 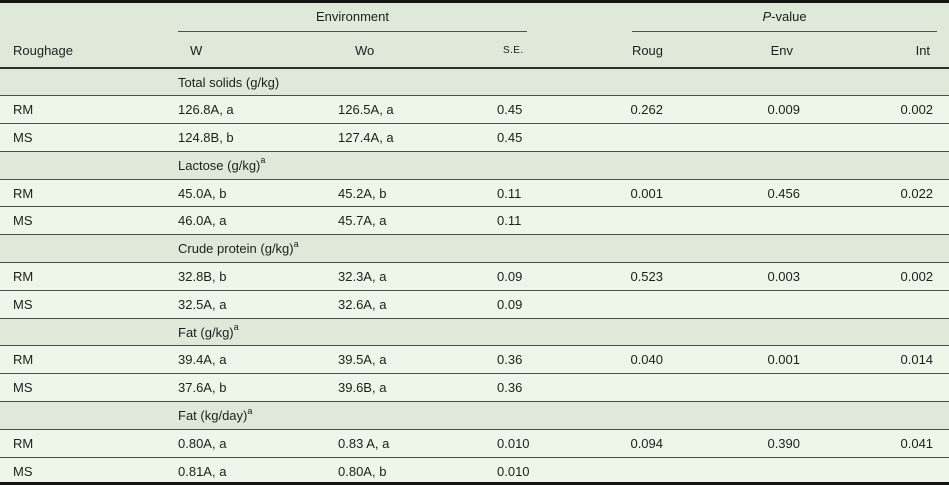 What do you see at coordinates (474, 469) in the screenshot?
I see `table-row: MS 0.81A, a 0.80A, b 0.010` at bounding box center [474, 469].